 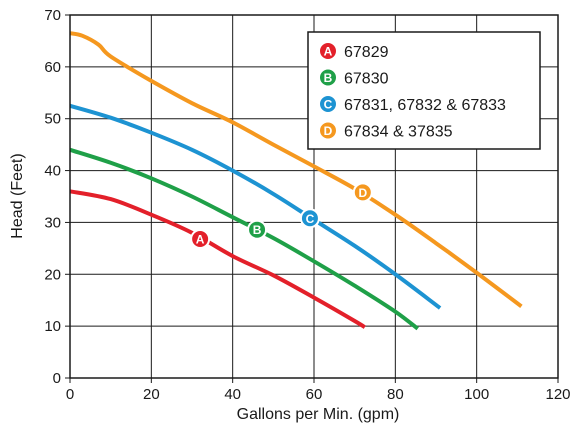 I want to click on legend-label-b: 67830, so click(x=366, y=79).